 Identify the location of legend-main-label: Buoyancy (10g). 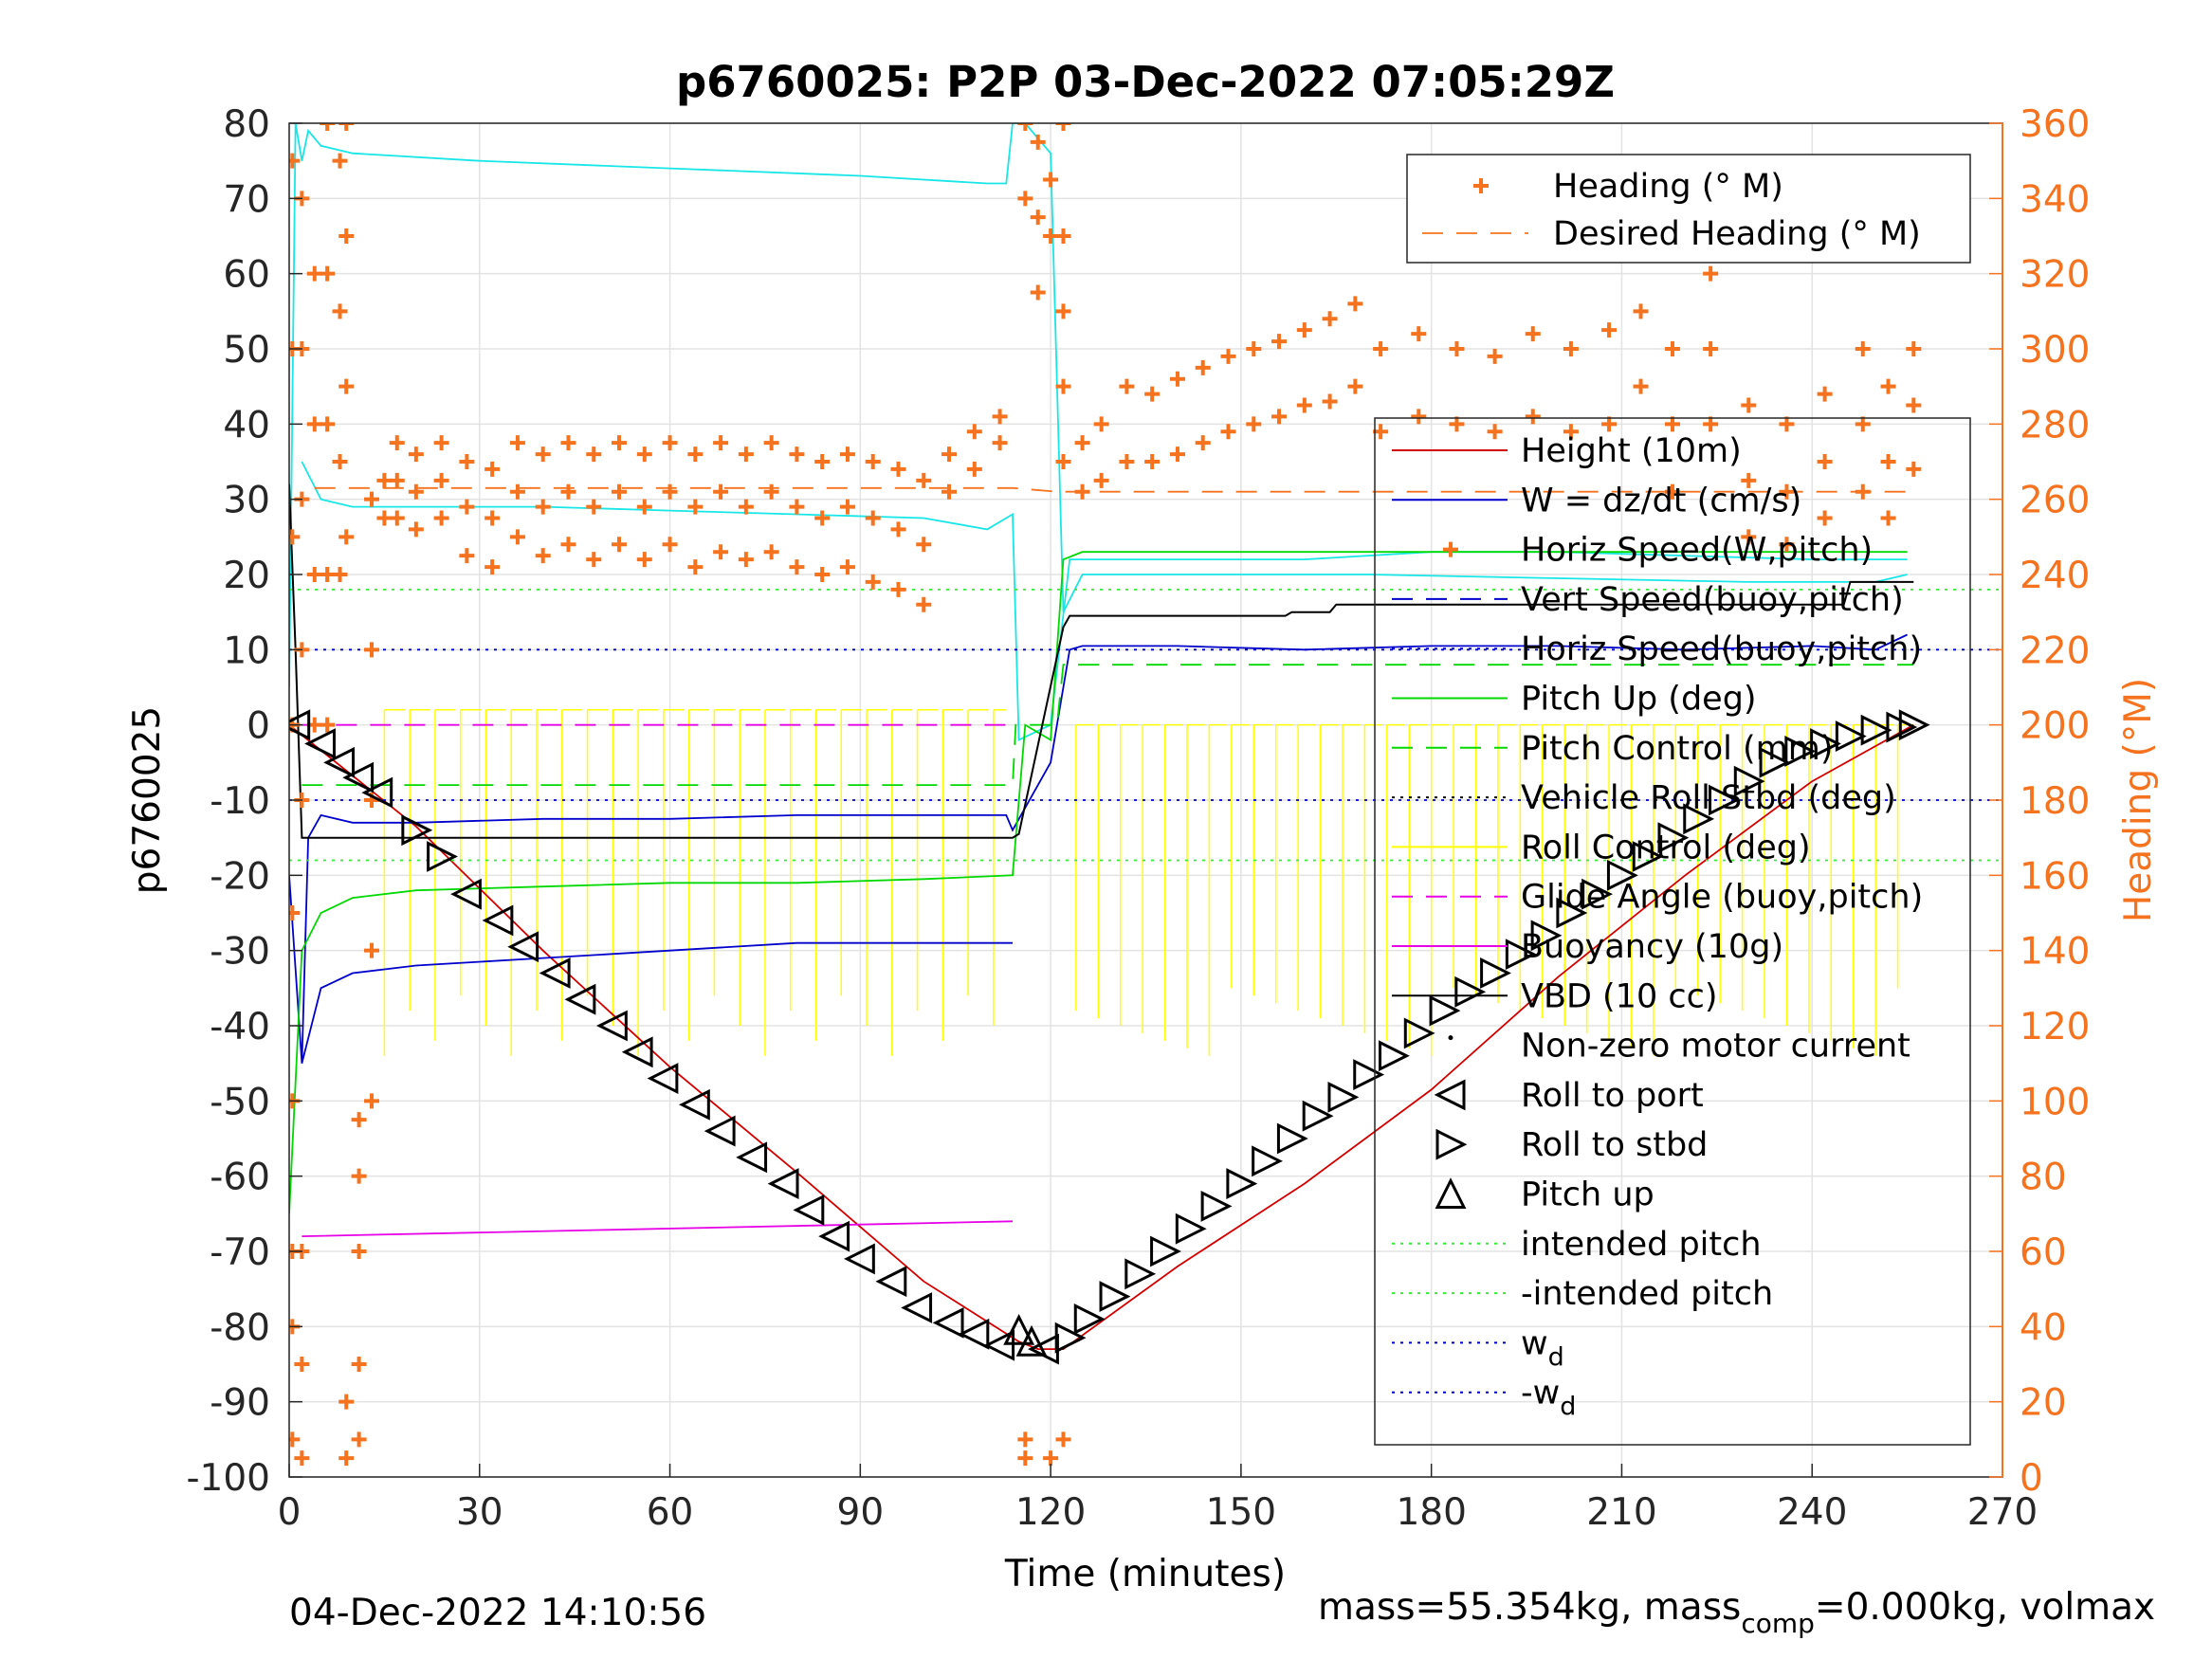
(1652, 947).